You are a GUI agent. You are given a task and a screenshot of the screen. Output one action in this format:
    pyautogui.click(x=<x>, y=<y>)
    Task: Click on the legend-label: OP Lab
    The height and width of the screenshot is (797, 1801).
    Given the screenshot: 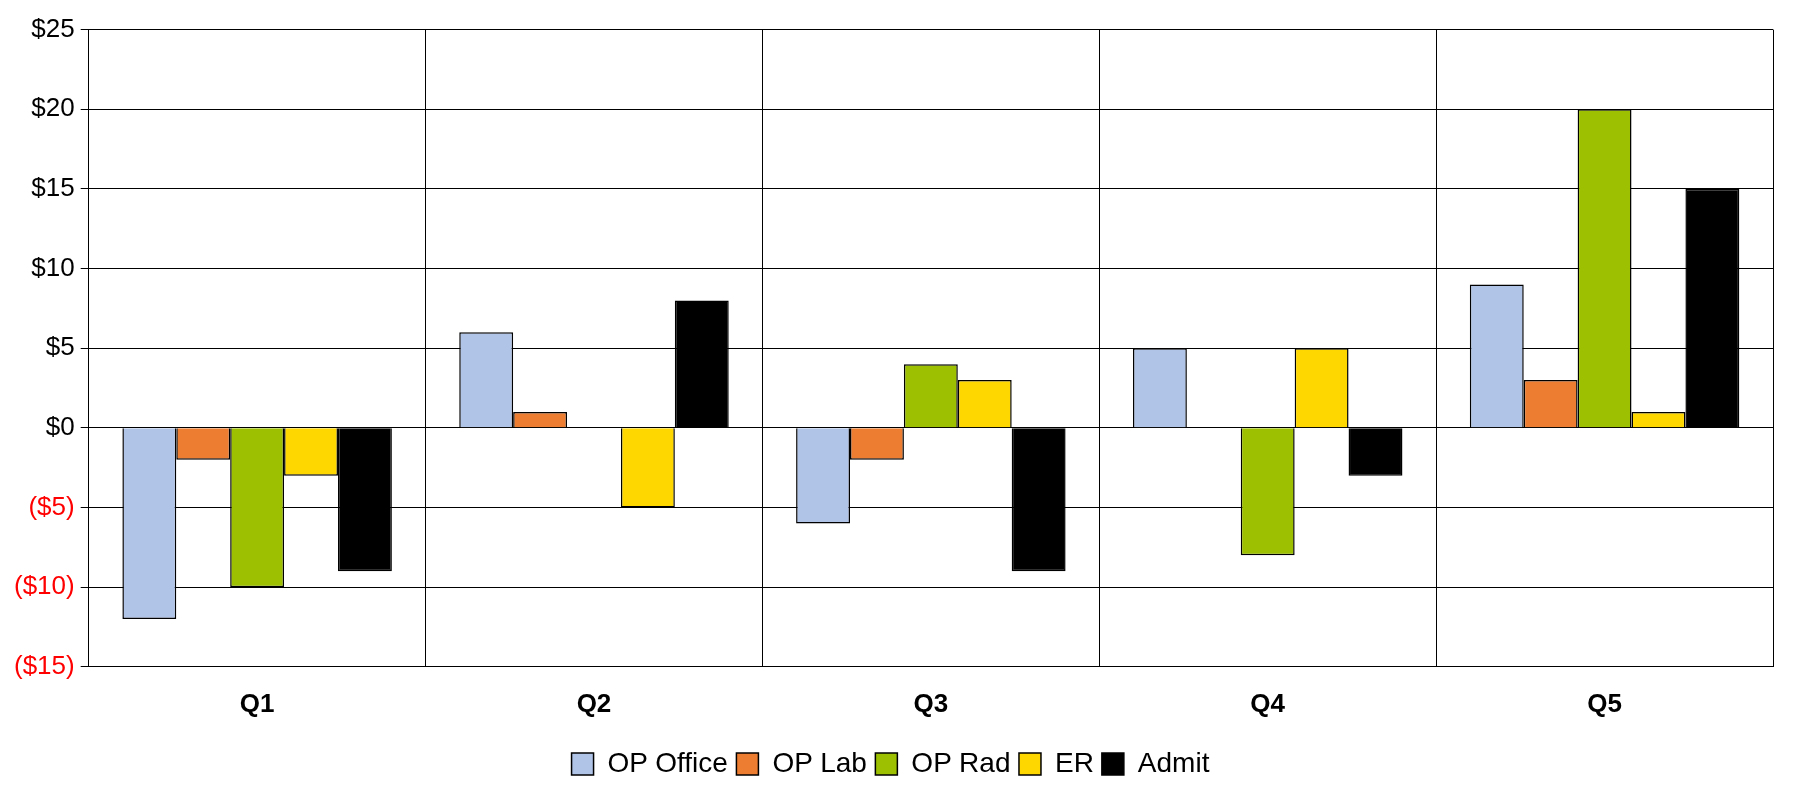 What is the action you would take?
    pyautogui.click(x=819, y=762)
    